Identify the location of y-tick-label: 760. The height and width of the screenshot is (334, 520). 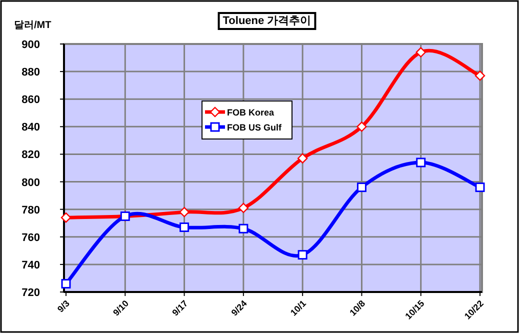
(31, 238).